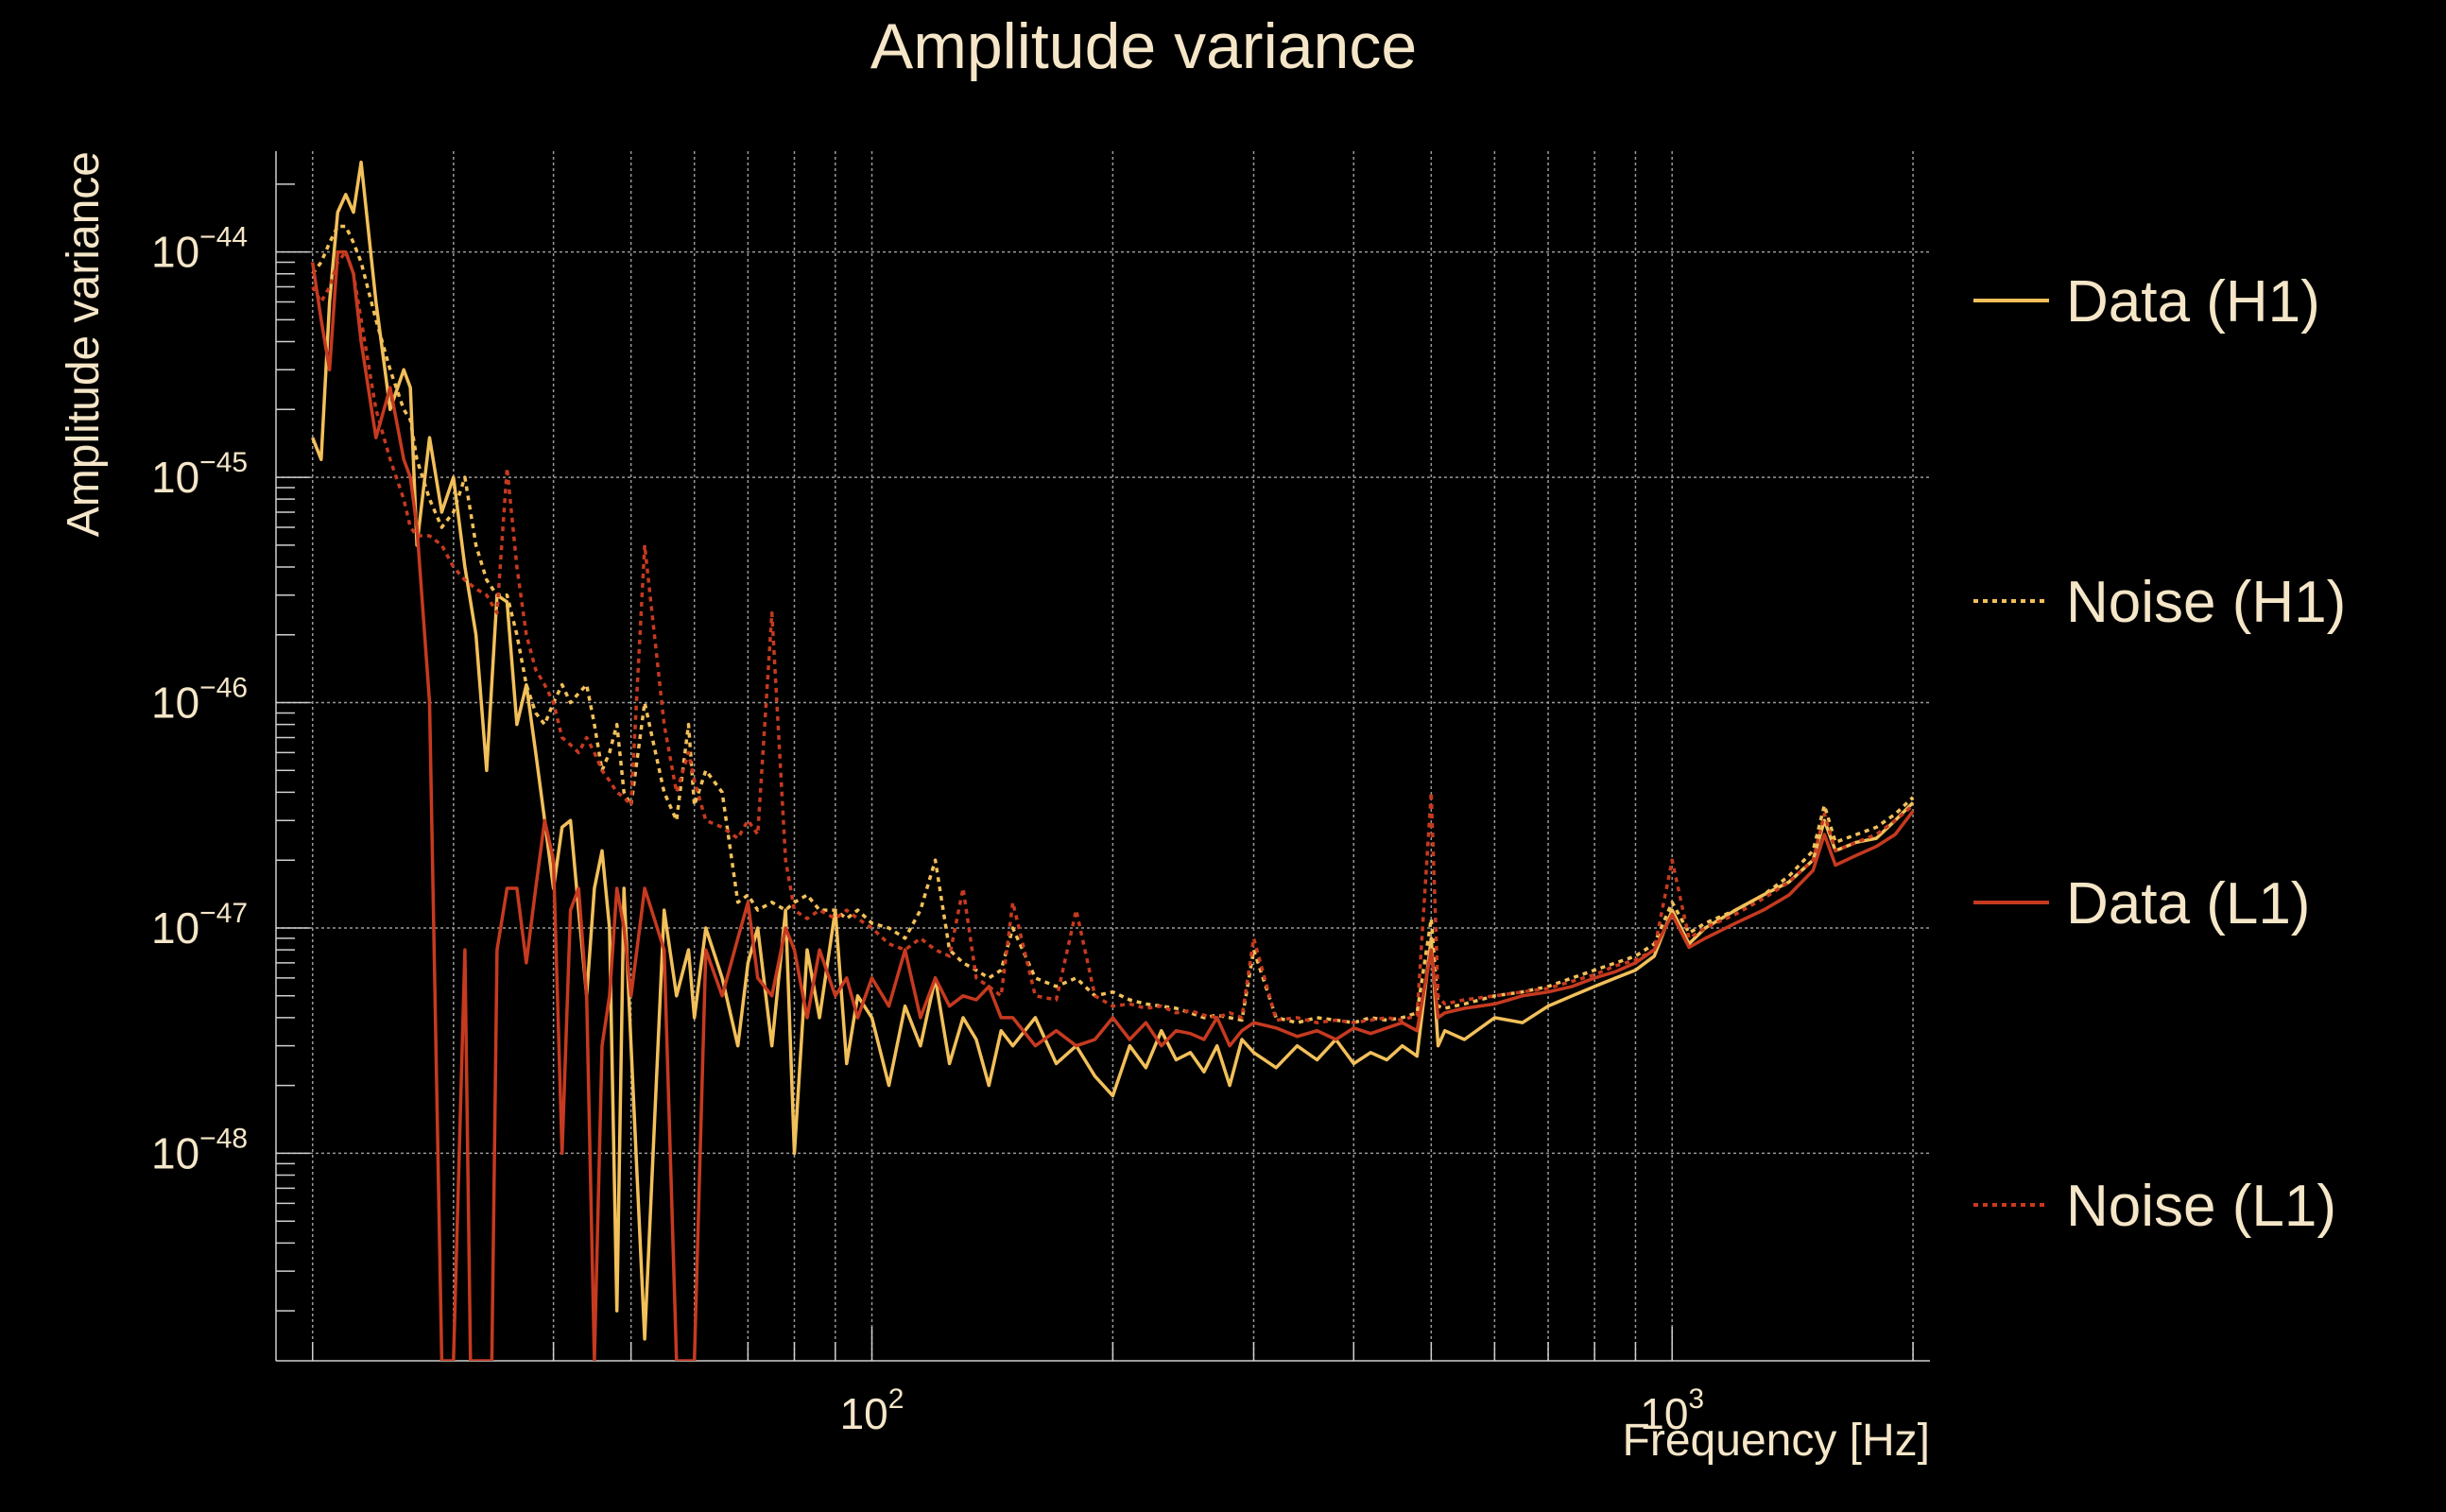  What do you see at coordinates (199, 474) in the screenshot?
I see `y-tick-label: 10−45` at bounding box center [199, 474].